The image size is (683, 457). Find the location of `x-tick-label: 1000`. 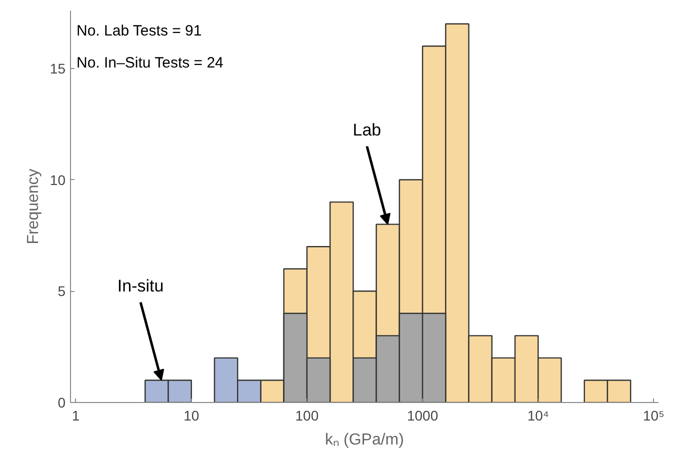

x-tick-label: 1000 is located at coordinates (422, 416).